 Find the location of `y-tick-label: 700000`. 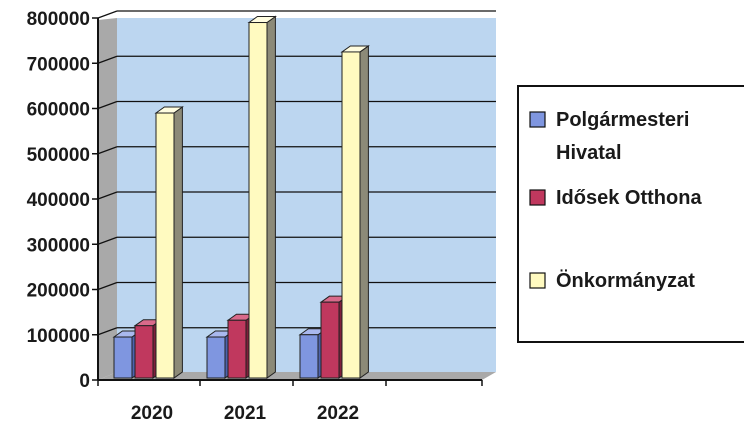

y-tick-label: 700000 is located at coordinates (58, 64).